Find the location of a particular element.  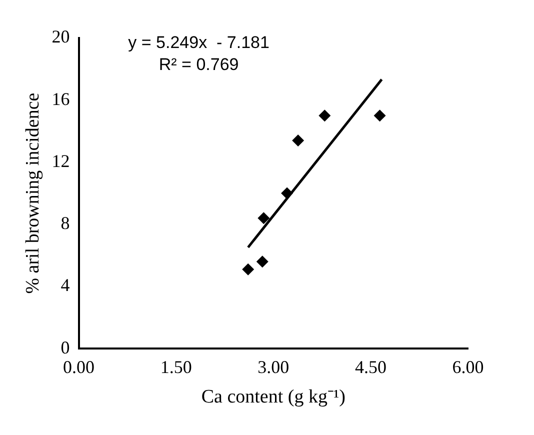

x-tick-label: 4.50 is located at coordinates (370, 367).